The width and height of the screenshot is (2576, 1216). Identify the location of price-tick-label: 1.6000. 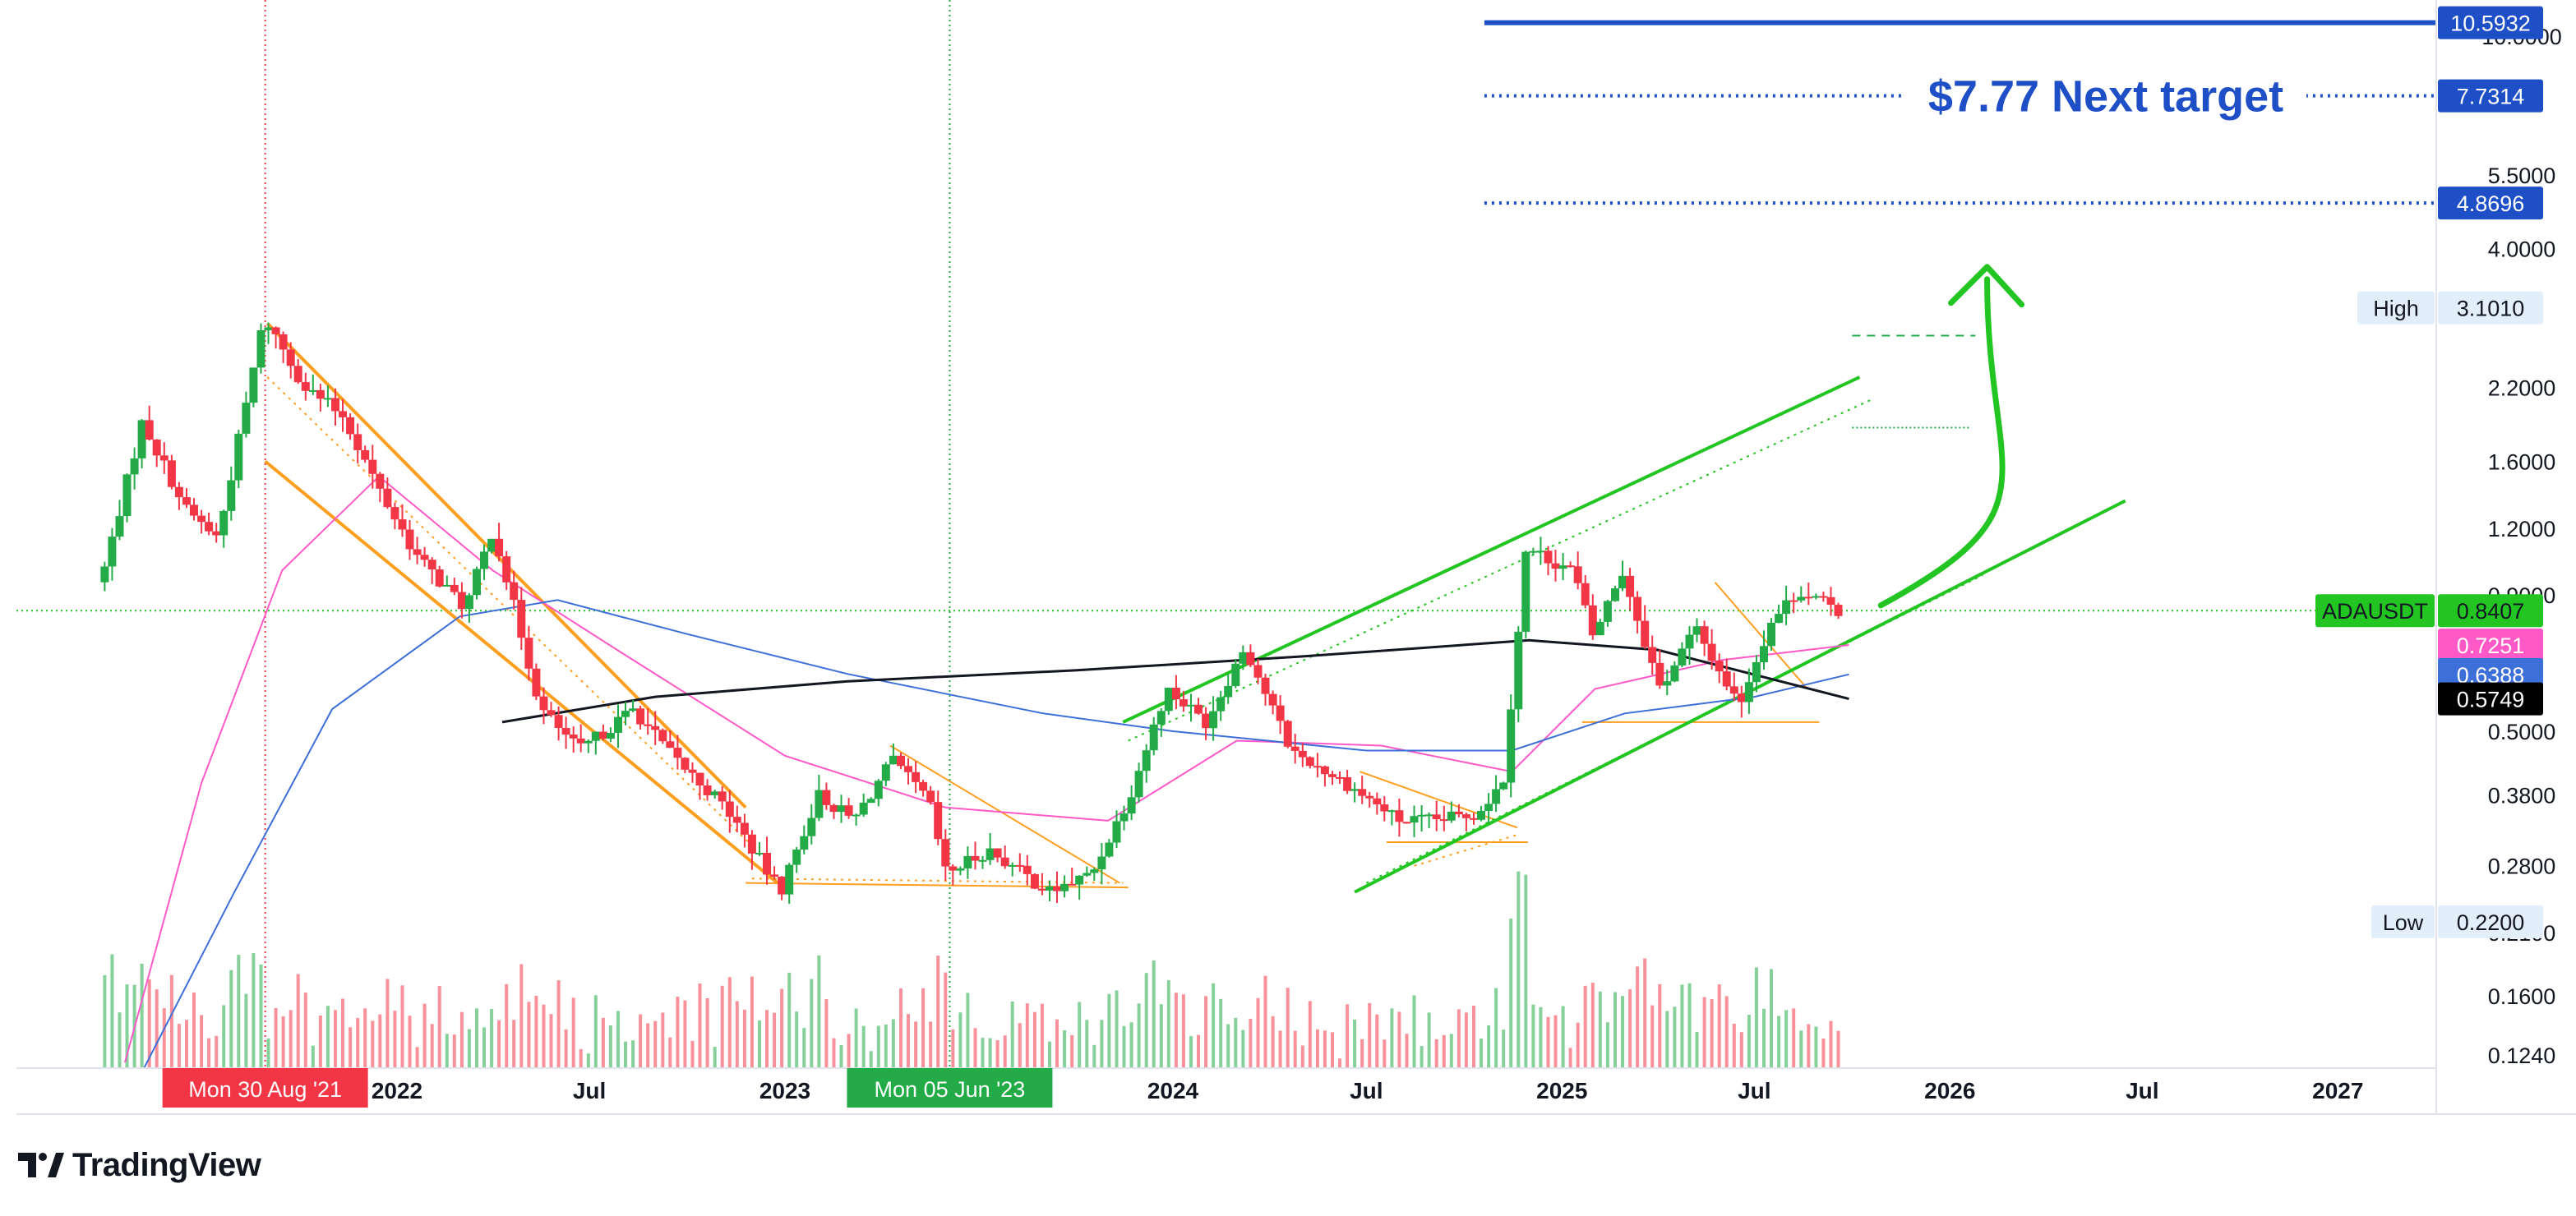
(2522, 462).